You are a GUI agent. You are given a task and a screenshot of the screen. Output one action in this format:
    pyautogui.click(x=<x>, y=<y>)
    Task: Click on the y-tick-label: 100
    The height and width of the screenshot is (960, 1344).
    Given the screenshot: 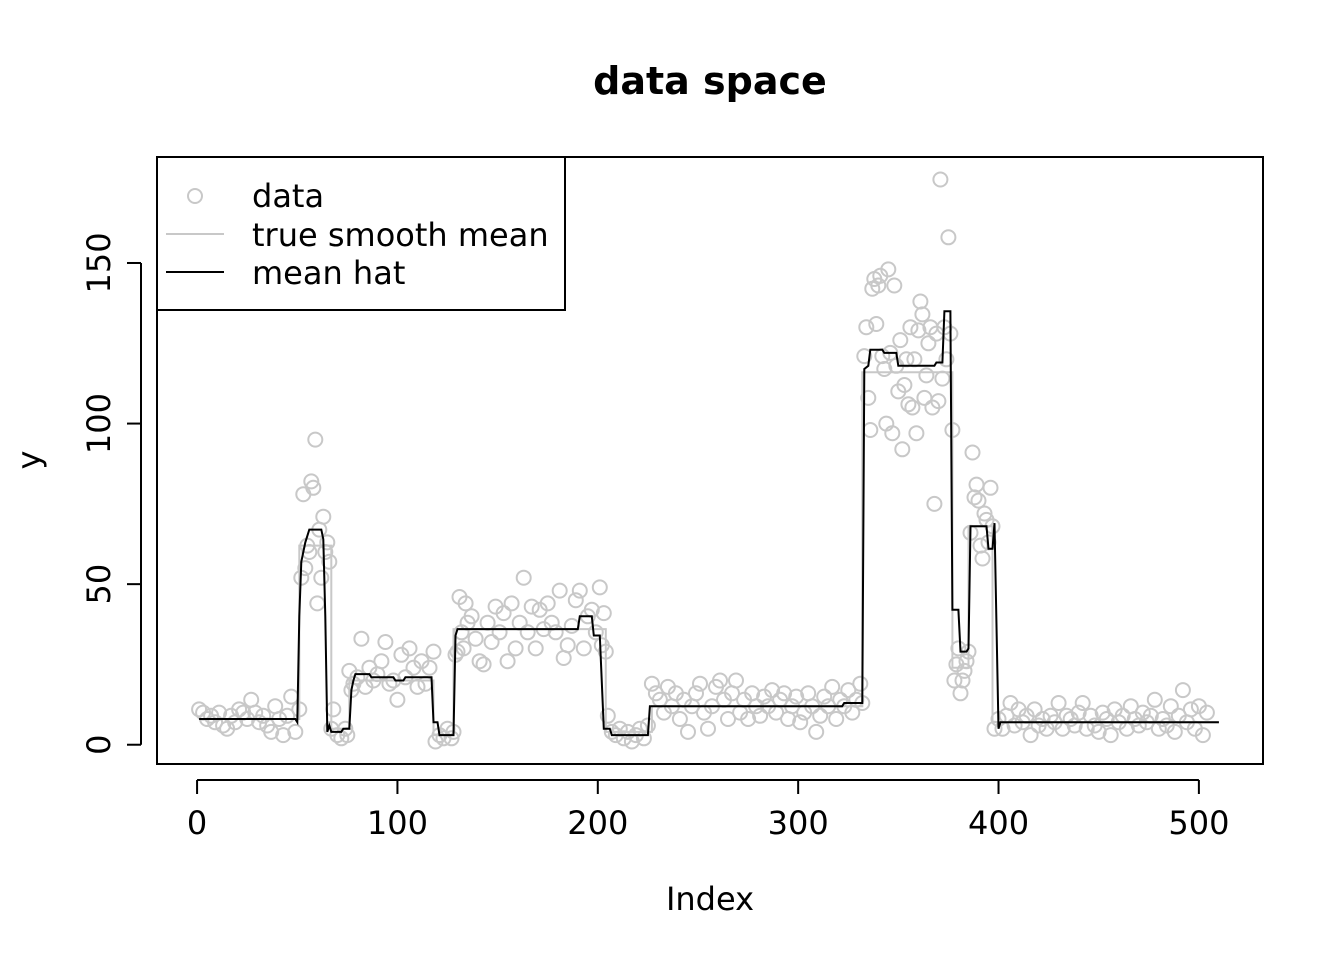 What is the action you would take?
    pyautogui.click(x=99, y=423)
    